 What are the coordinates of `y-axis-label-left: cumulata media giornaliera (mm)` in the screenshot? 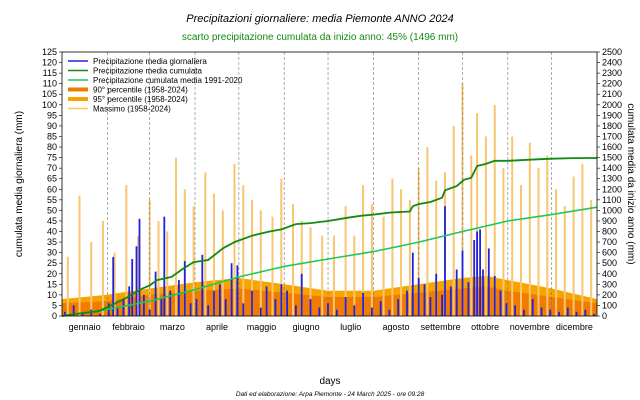 It's located at (19, 184).